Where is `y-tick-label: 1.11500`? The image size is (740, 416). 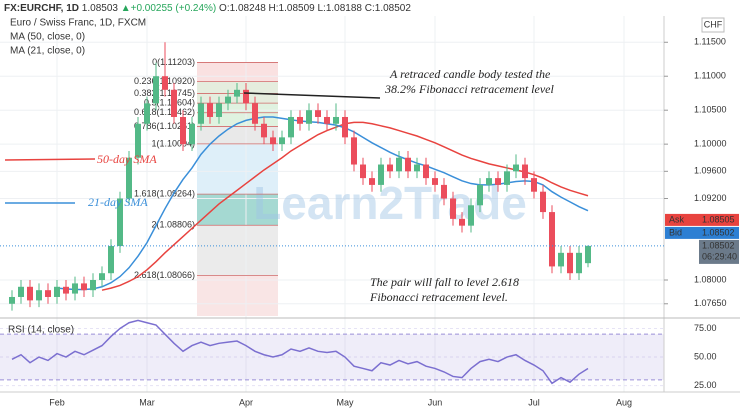 y-tick-label: 1.11500 is located at coordinates (710, 42).